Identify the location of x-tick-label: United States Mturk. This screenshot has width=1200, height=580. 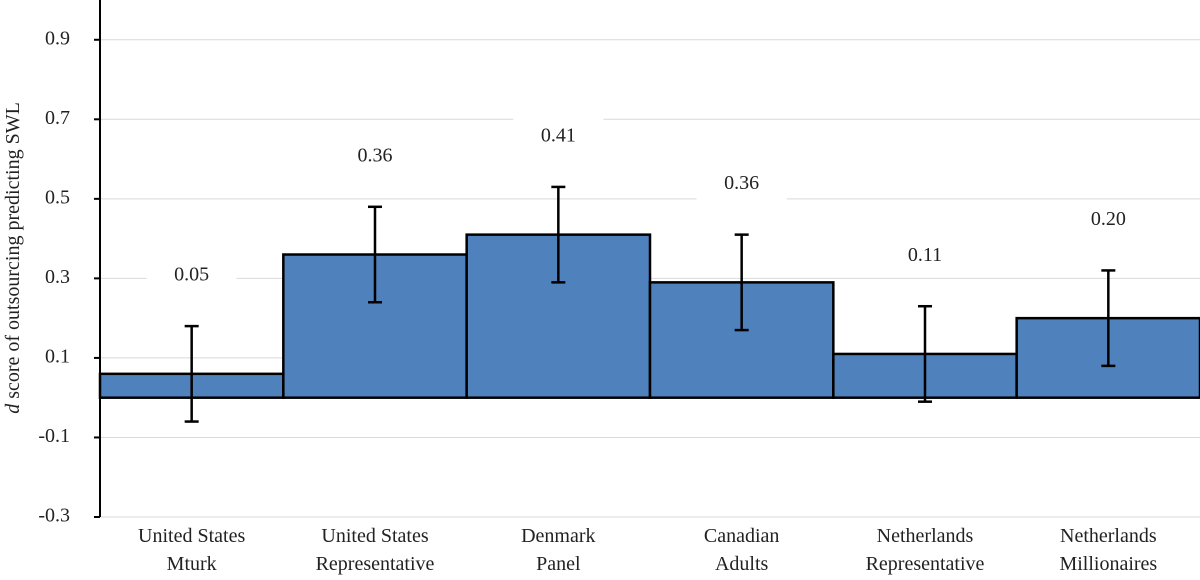
(191, 550).